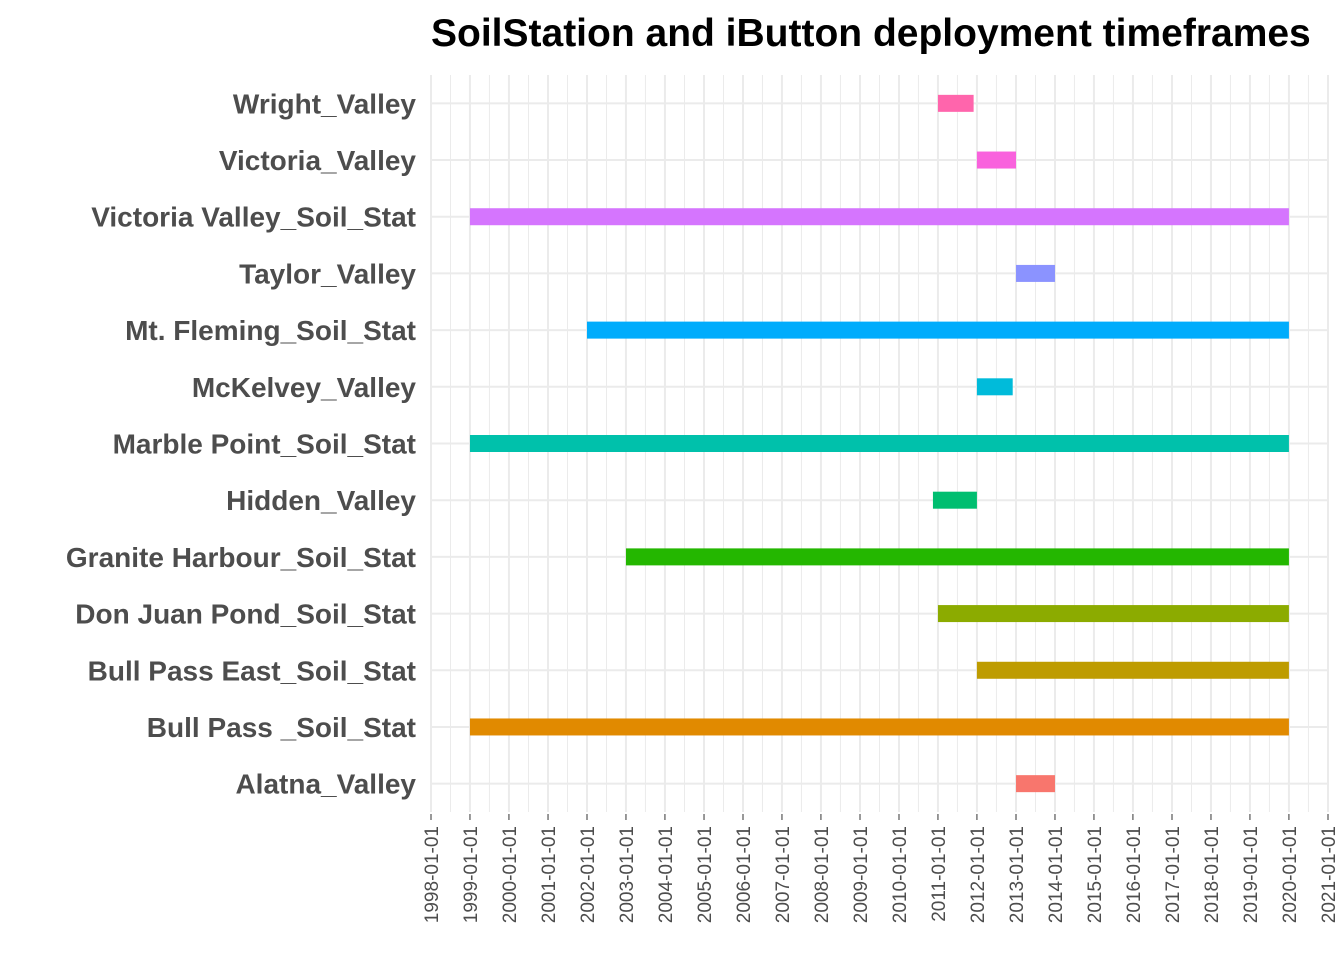  What do you see at coordinates (253, 217) in the screenshot?
I see `y-tick-label: Victoria Valley_Soil_Stat` at bounding box center [253, 217].